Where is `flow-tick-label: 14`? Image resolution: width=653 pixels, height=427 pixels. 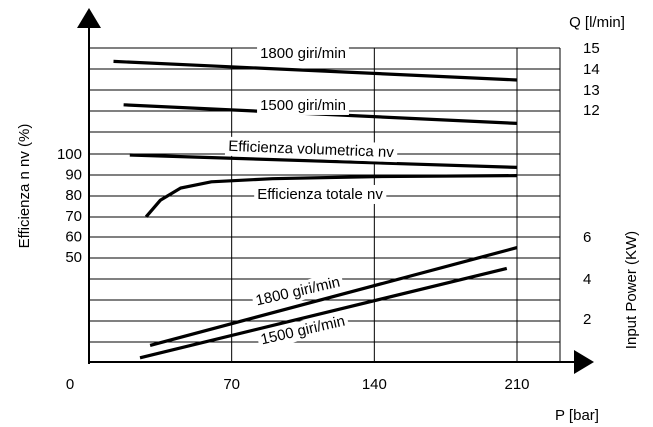
flow-tick-label: 14 is located at coordinates (591, 69).